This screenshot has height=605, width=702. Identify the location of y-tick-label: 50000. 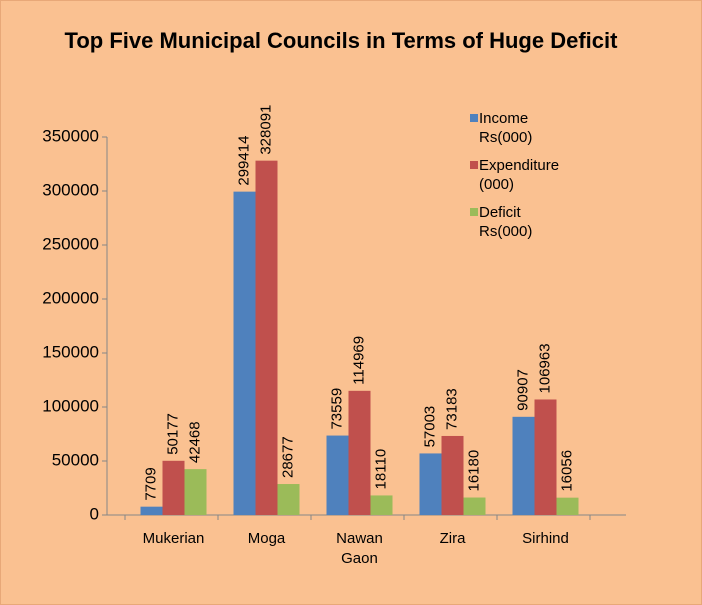
(75, 459).